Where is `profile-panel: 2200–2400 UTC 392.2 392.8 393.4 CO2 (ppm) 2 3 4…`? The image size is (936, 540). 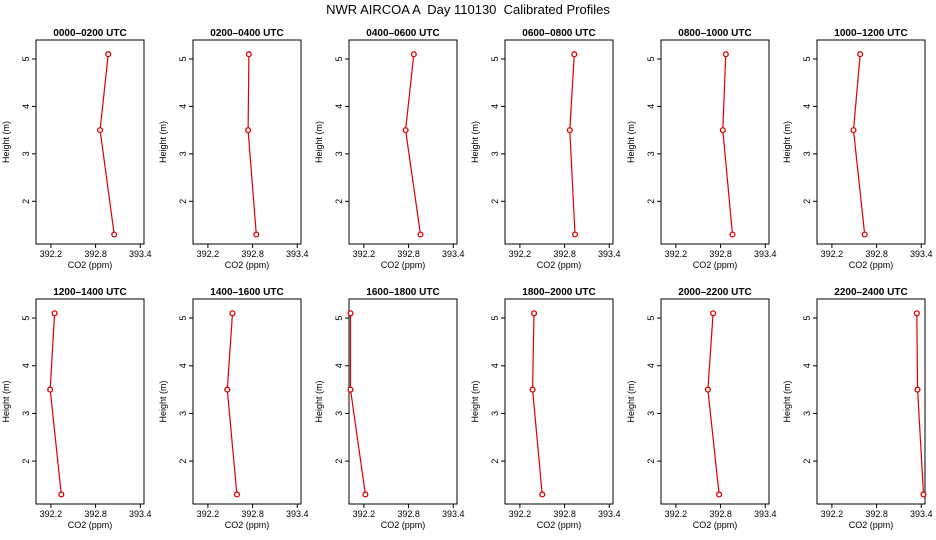 profile-panel: 2200–2400 UTC 392.2 392.8 393.4 CO2 (ppm) 2 3 4… is located at coordinates (857, 408).